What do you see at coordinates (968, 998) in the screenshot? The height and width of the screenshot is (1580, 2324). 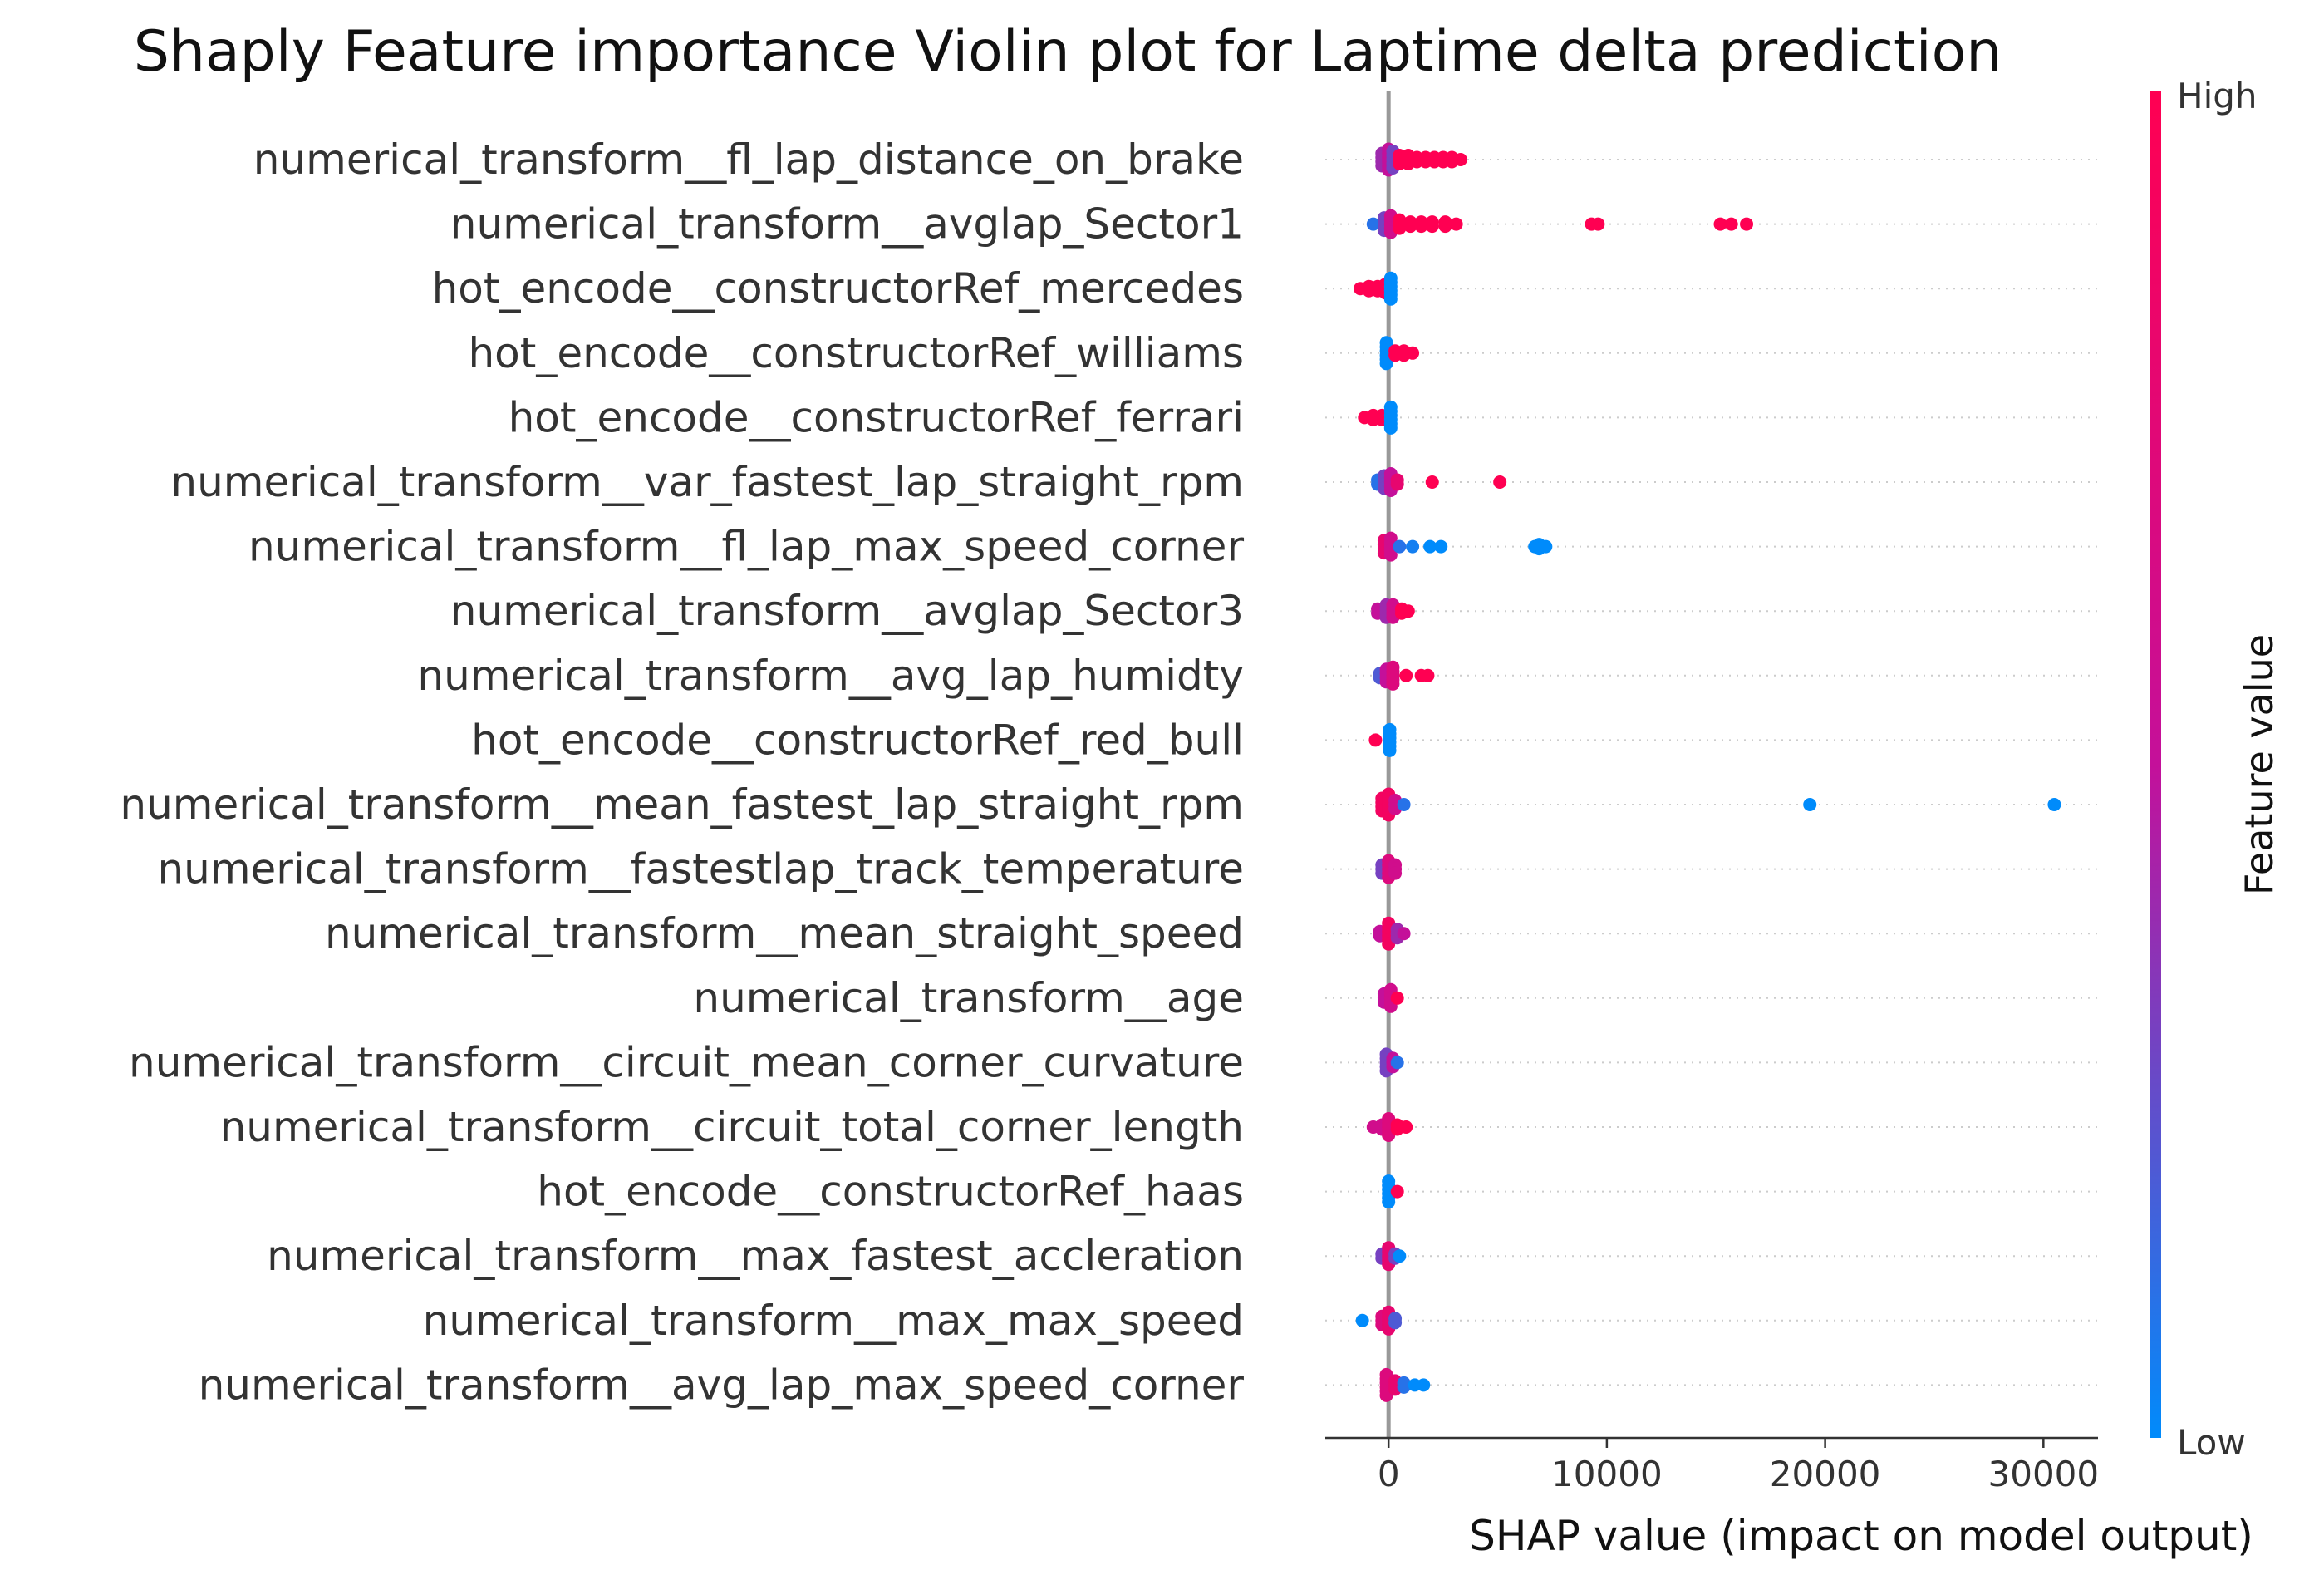 I see `feature-label: numerical_transform__age` at bounding box center [968, 998].